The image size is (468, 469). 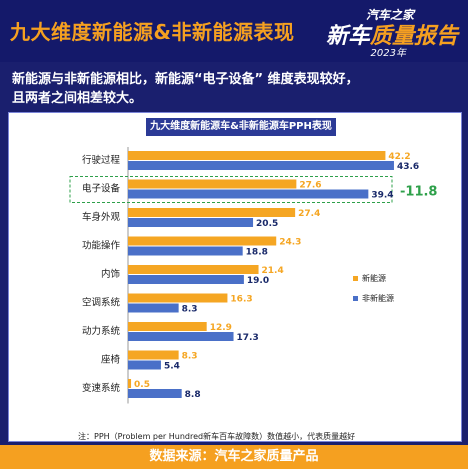 I want to click on data-label: 27.6, so click(x=310, y=186).